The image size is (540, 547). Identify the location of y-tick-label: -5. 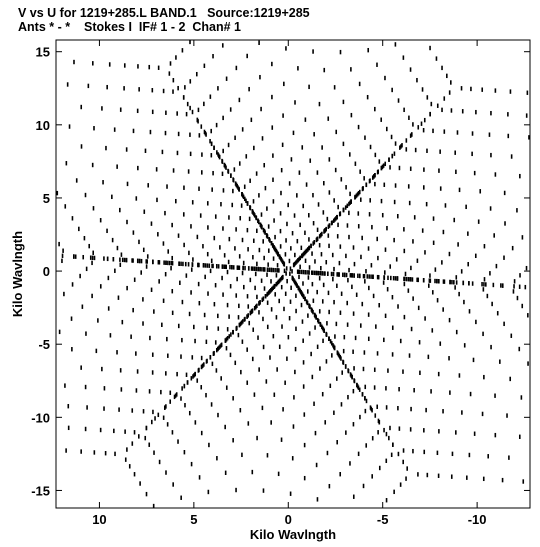
(44, 344).